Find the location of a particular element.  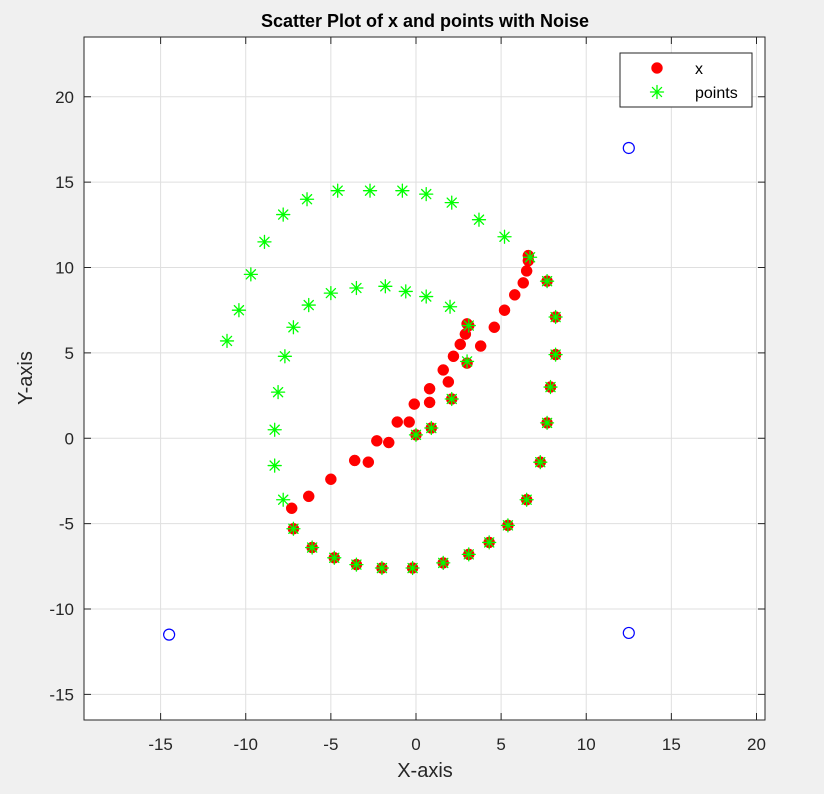

legend-marker-points-glyph is located at coordinates (657, 92).